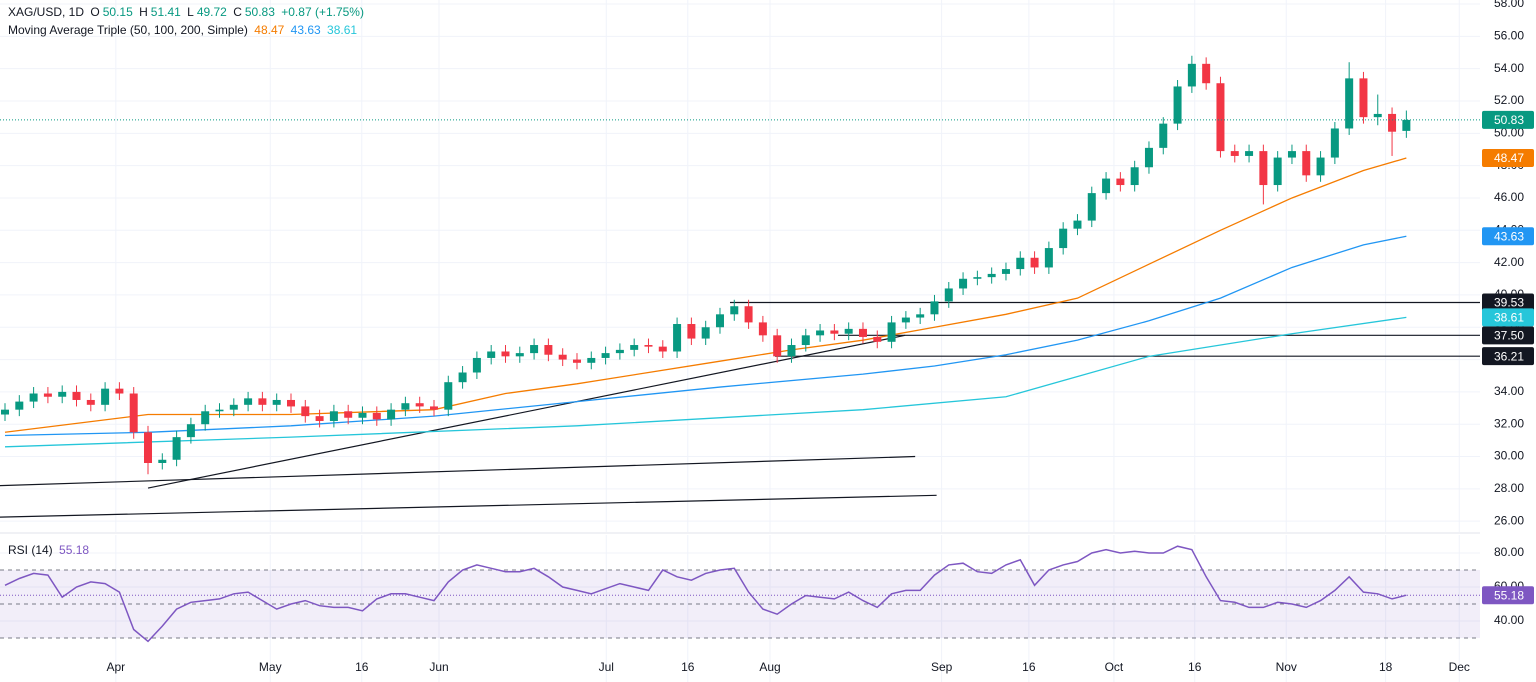 This screenshot has width=1536, height=682. I want to click on x-tick-label: May, so click(270, 667).